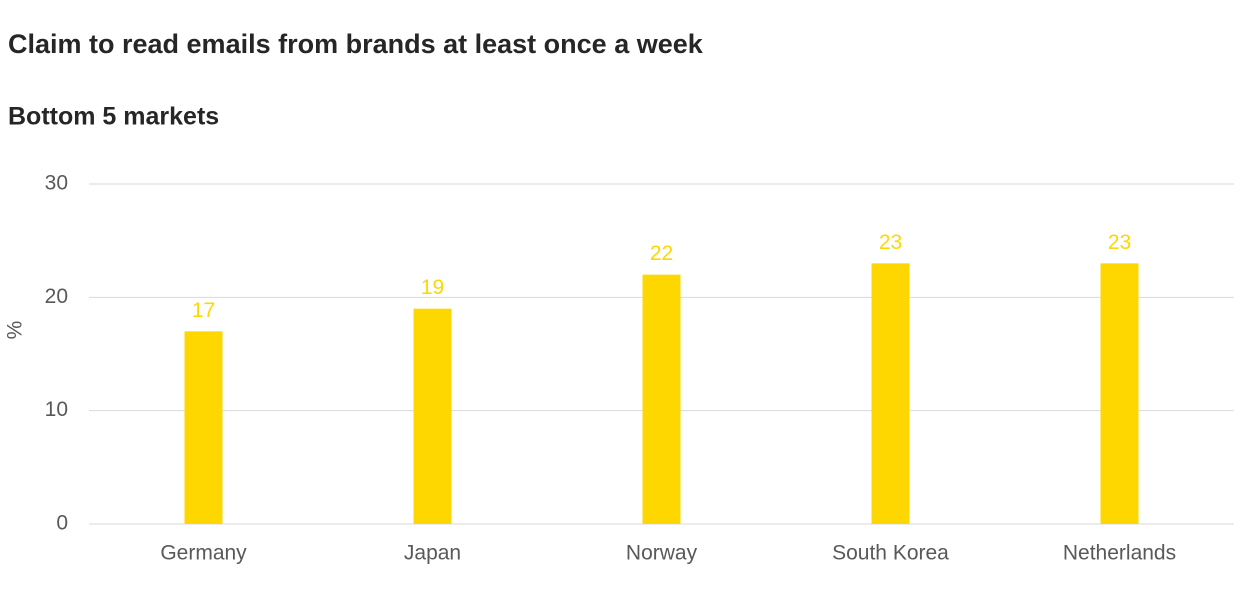 The height and width of the screenshot is (590, 1234). Describe the element at coordinates (56, 183) in the screenshot. I see `y-tick-label: 30` at that location.